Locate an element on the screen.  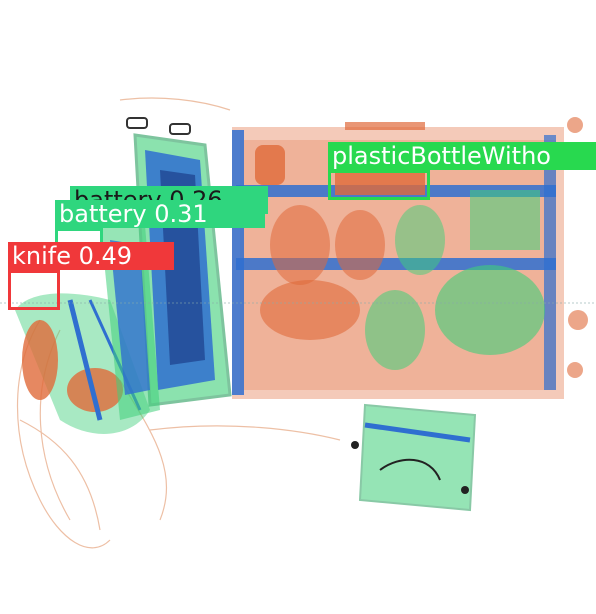
detection-label-plastic-bottle: plasticBottleWitho is located at coordinates (462, 156).